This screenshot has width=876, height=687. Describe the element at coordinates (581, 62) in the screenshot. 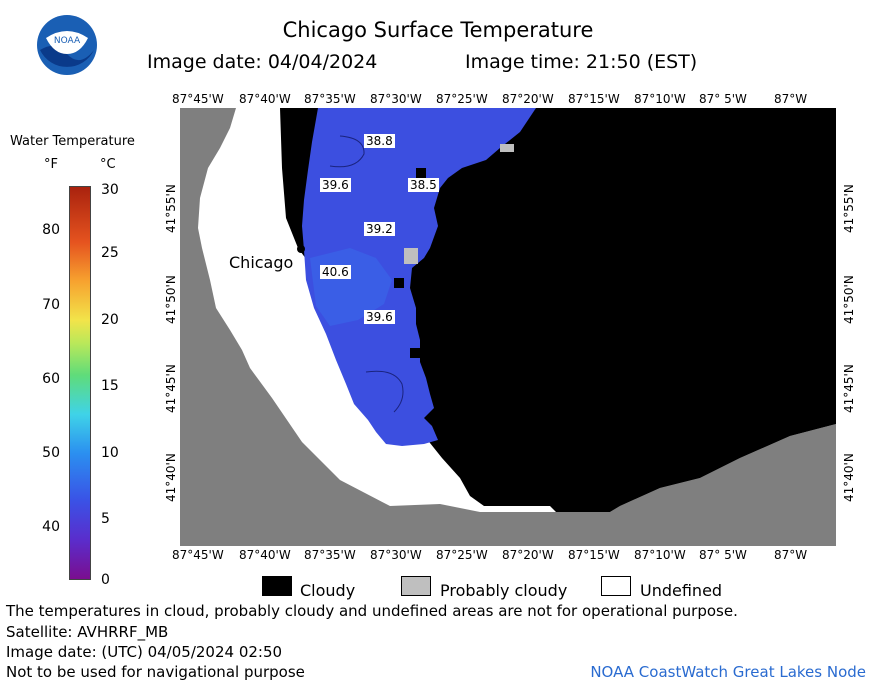

I see `image-time: Image time: 21:50 (EST)` at that location.